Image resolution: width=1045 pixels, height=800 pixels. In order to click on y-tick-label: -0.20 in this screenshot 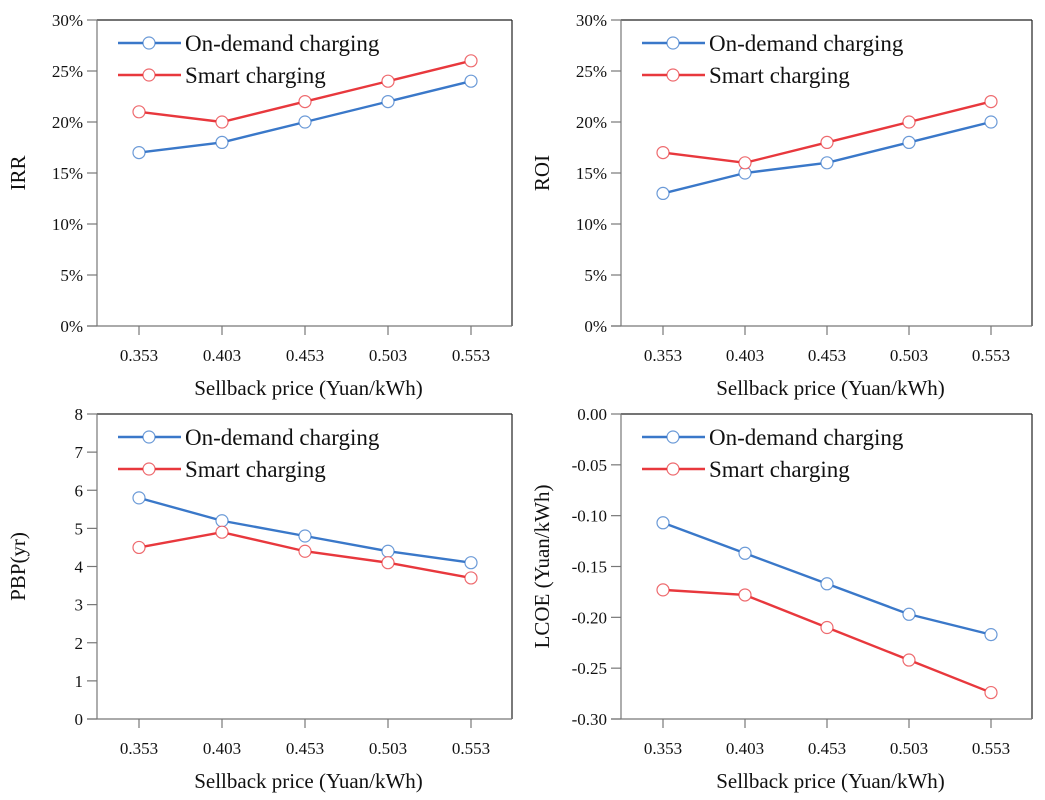, I will do `click(589, 617)`.